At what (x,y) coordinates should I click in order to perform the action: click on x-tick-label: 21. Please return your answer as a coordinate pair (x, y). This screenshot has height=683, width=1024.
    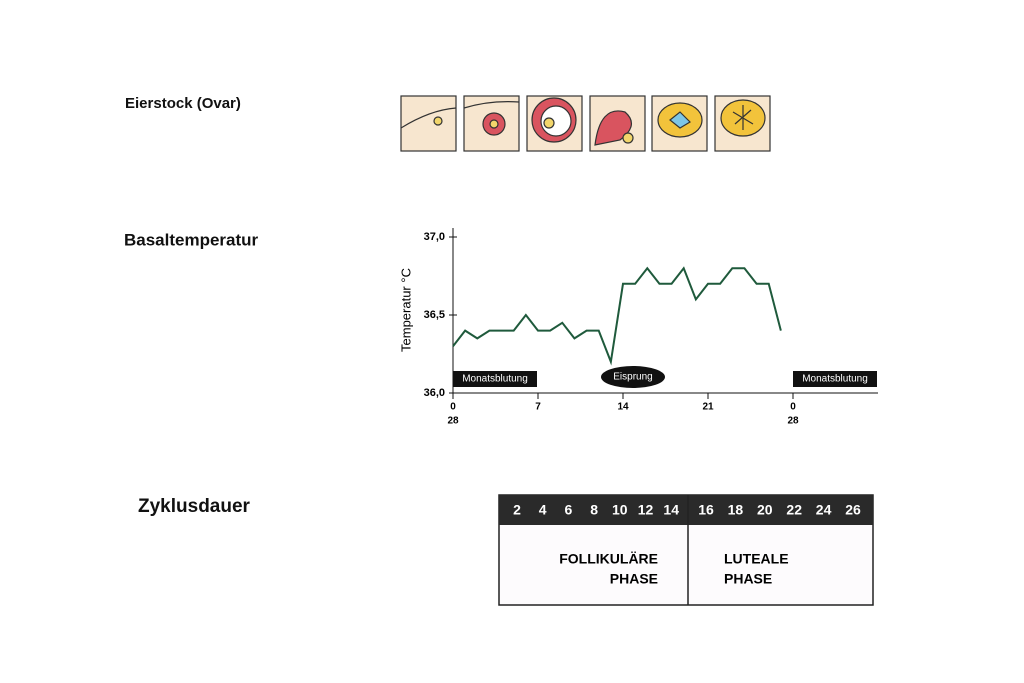
    Looking at the image, I should click on (708, 407).